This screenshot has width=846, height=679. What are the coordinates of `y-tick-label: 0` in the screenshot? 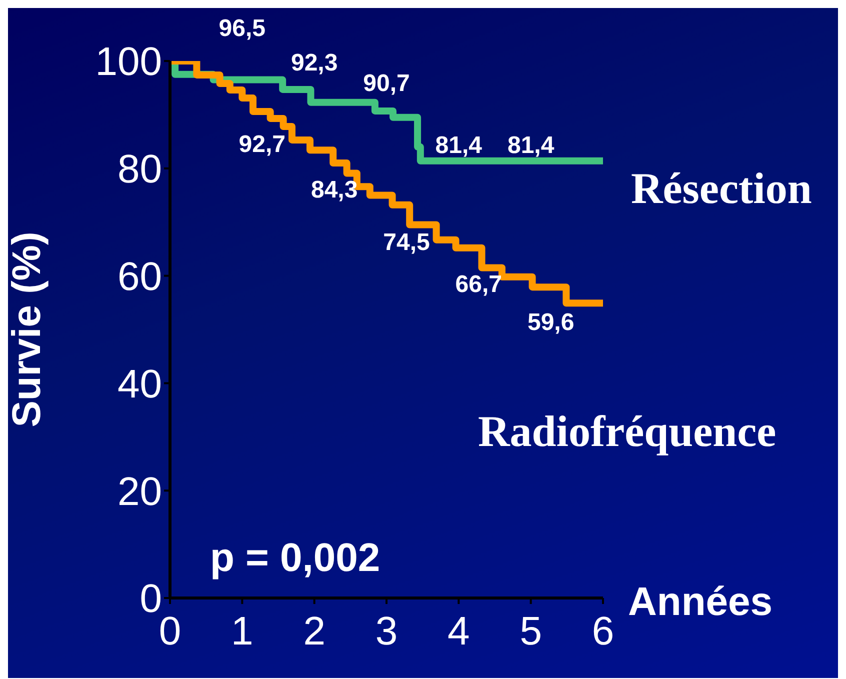 It's located at (151, 599).